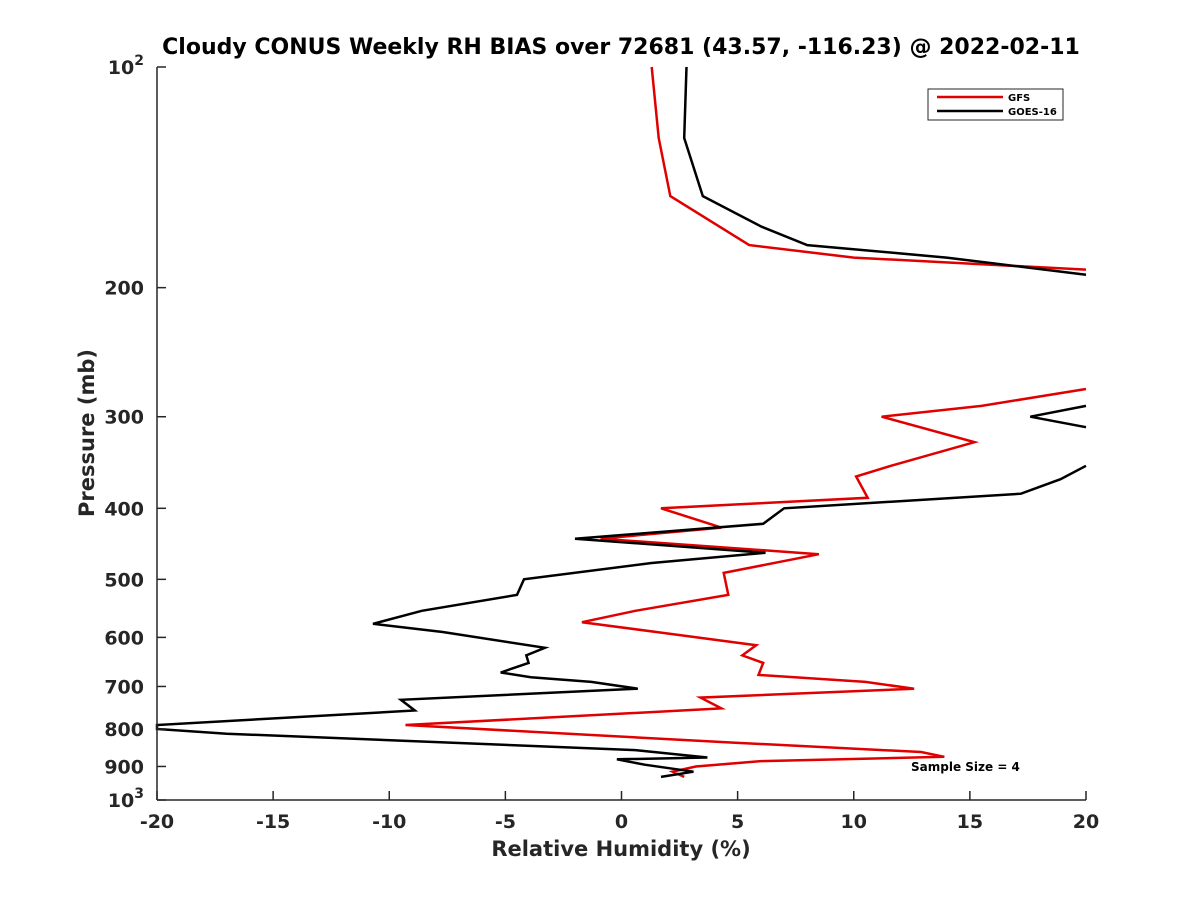 This screenshot has height=900, width=1200. What do you see at coordinates (1019, 98) in the screenshot?
I see `legend-label-gfs: GFS` at bounding box center [1019, 98].